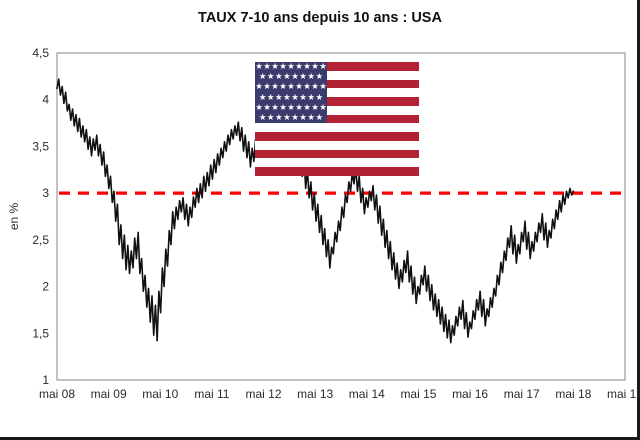  What do you see at coordinates (14, 216) in the screenshot?
I see `y-axis-title: en %` at bounding box center [14, 216].